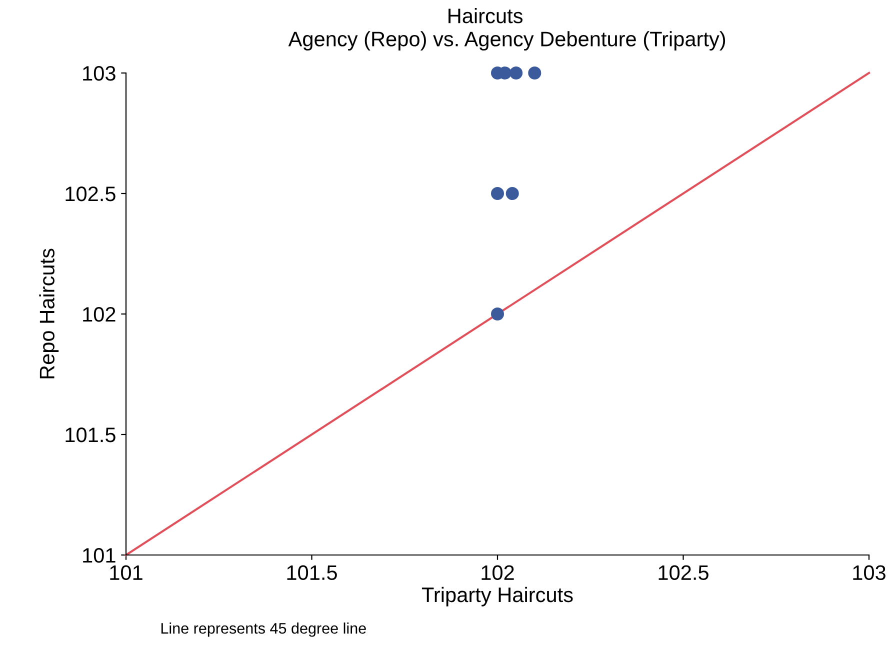 The image size is (890, 660). Describe the element at coordinates (485, 16) in the screenshot. I see `chart-title: Haircuts` at that location.